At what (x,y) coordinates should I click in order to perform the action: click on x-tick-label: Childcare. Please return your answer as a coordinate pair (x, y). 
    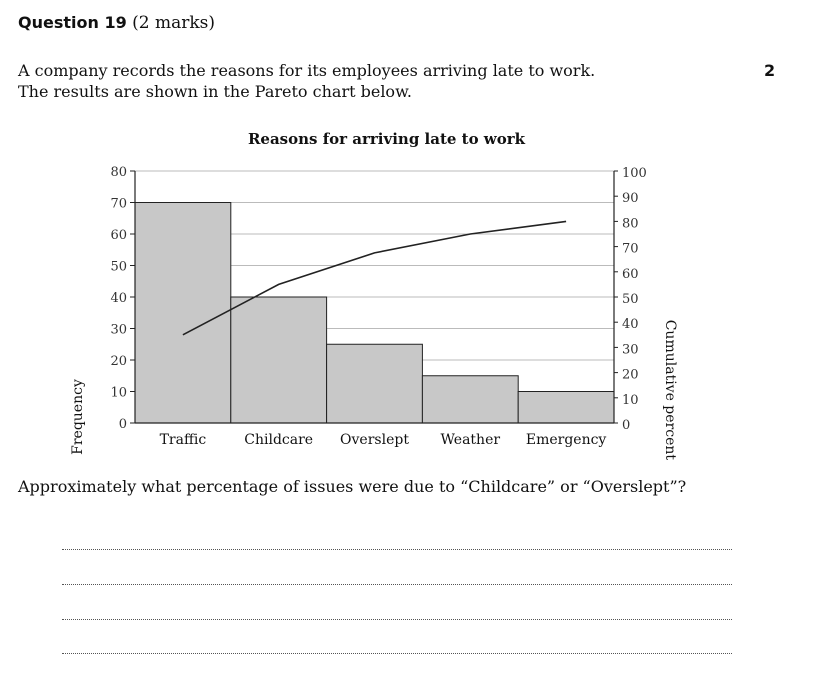
    Looking at the image, I should click on (278, 440).